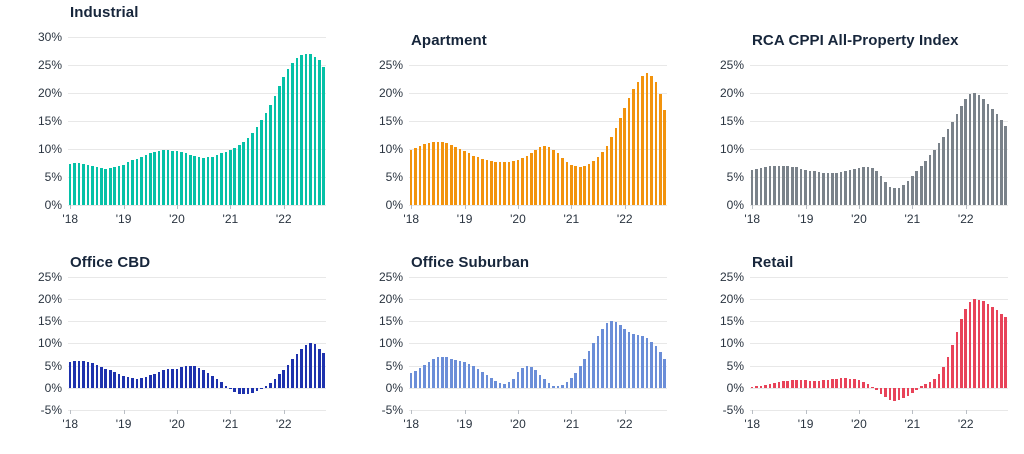 The image size is (1024, 454). Describe the element at coordinates (53, 365) in the screenshot. I see `y-tick-label: 5%` at that location.